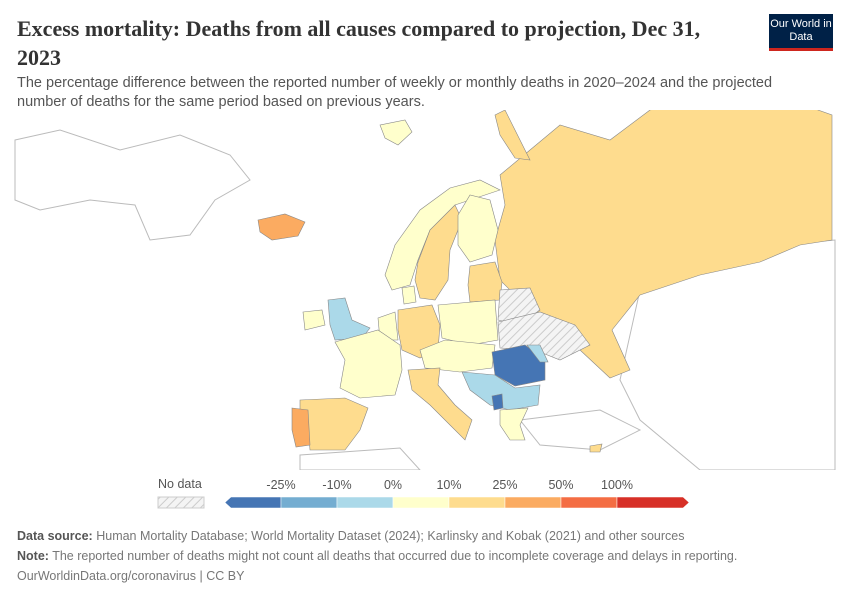 Image resolution: width=850 pixels, height=600 pixels. I want to click on country-montenegro, so click(497, 402).